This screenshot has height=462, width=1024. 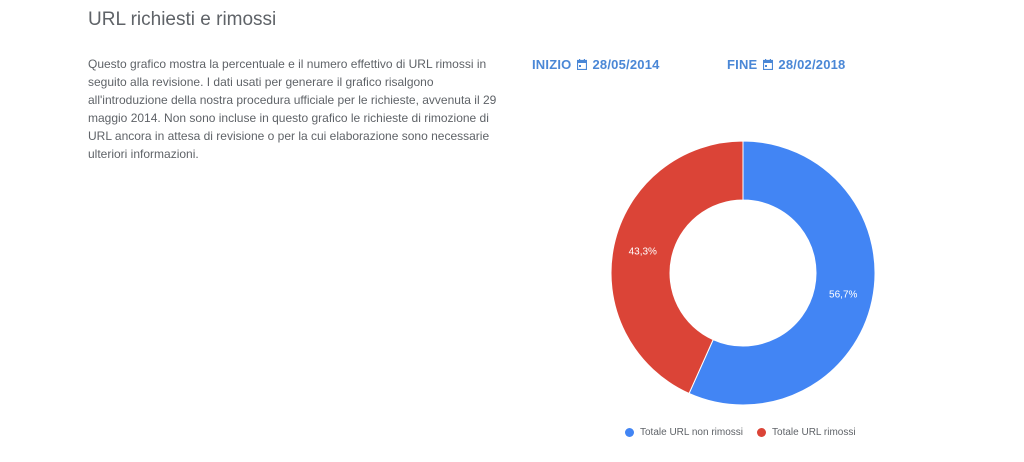 What do you see at coordinates (814, 432) in the screenshot?
I see `legend-label-removed: Totale URL rimossi` at bounding box center [814, 432].